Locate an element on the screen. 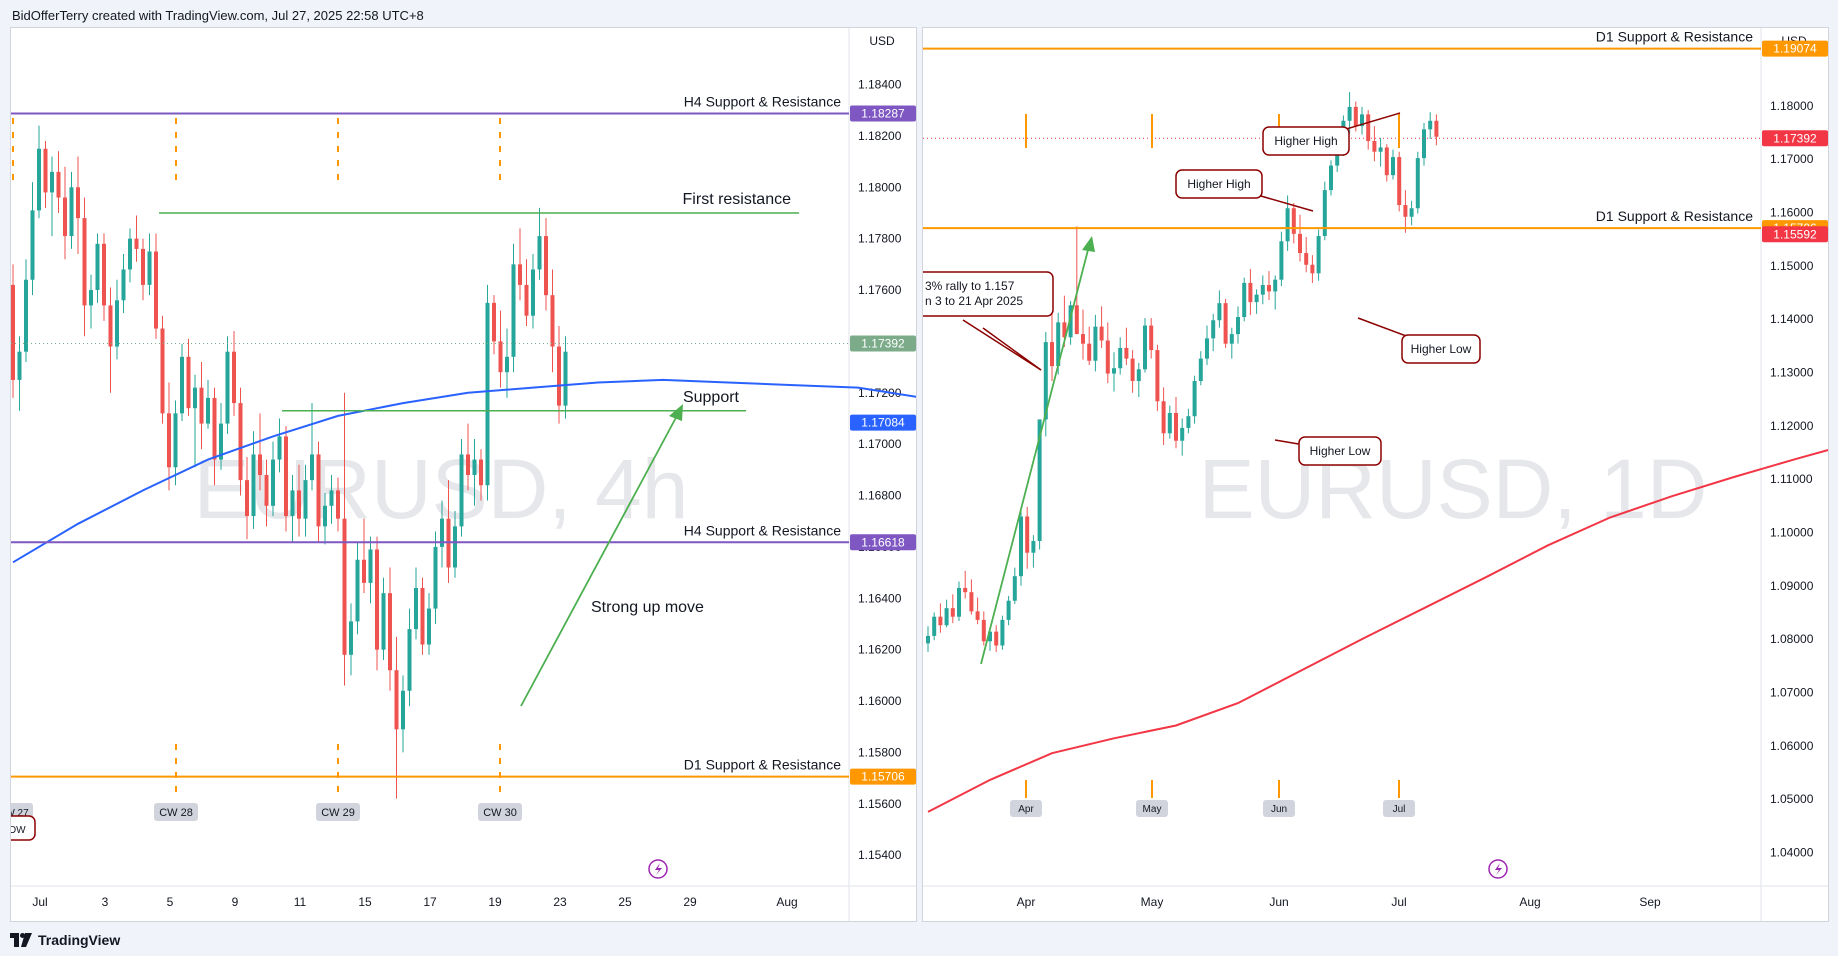 The image size is (1838, 956). tradingview-logo-icon is located at coordinates (21, 940).